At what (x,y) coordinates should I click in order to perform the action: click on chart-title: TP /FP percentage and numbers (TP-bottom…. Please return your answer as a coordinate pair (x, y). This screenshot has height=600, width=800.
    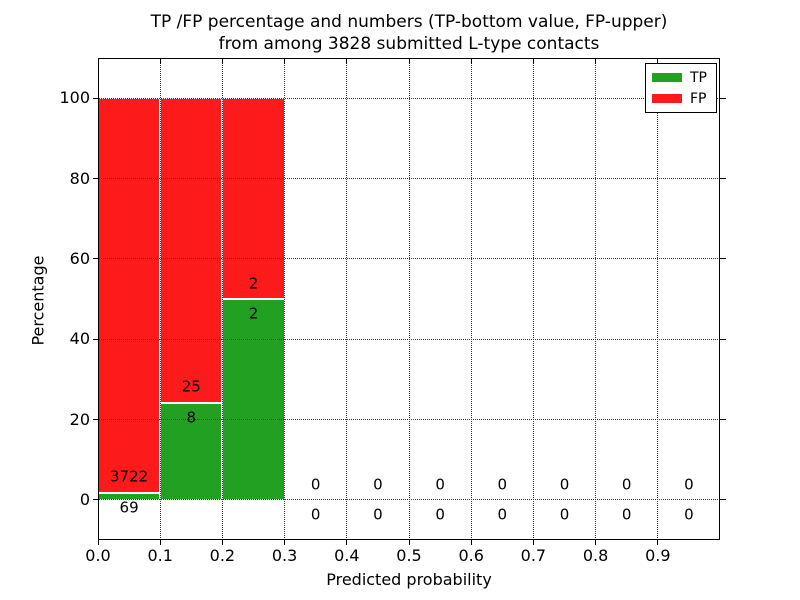
    Looking at the image, I should click on (409, 33).